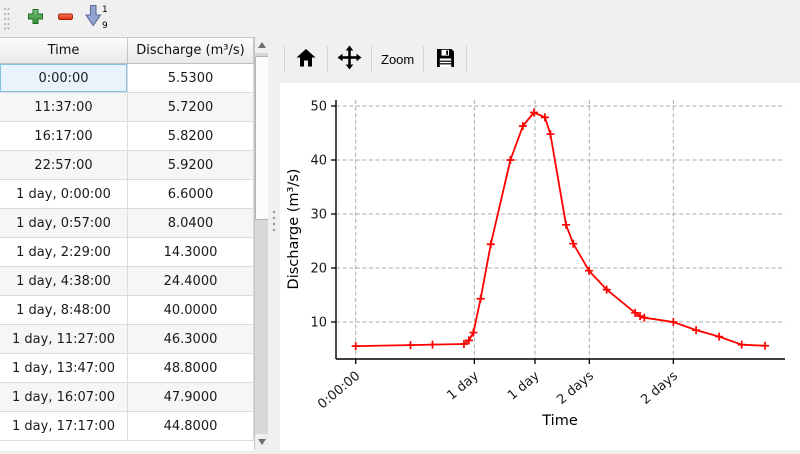  What do you see at coordinates (191, 107) in the screenshot?
I see `discharge-cell: 5.7200` at bounding box center [191, 107].